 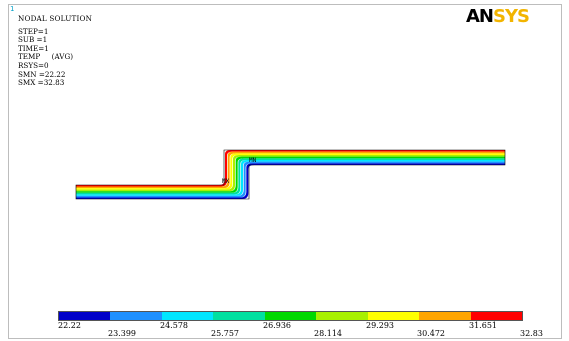 What do you see at coordinates (290, 174) in the screenshot?
I see `geometry-outline` at bounding box center [290, 174].